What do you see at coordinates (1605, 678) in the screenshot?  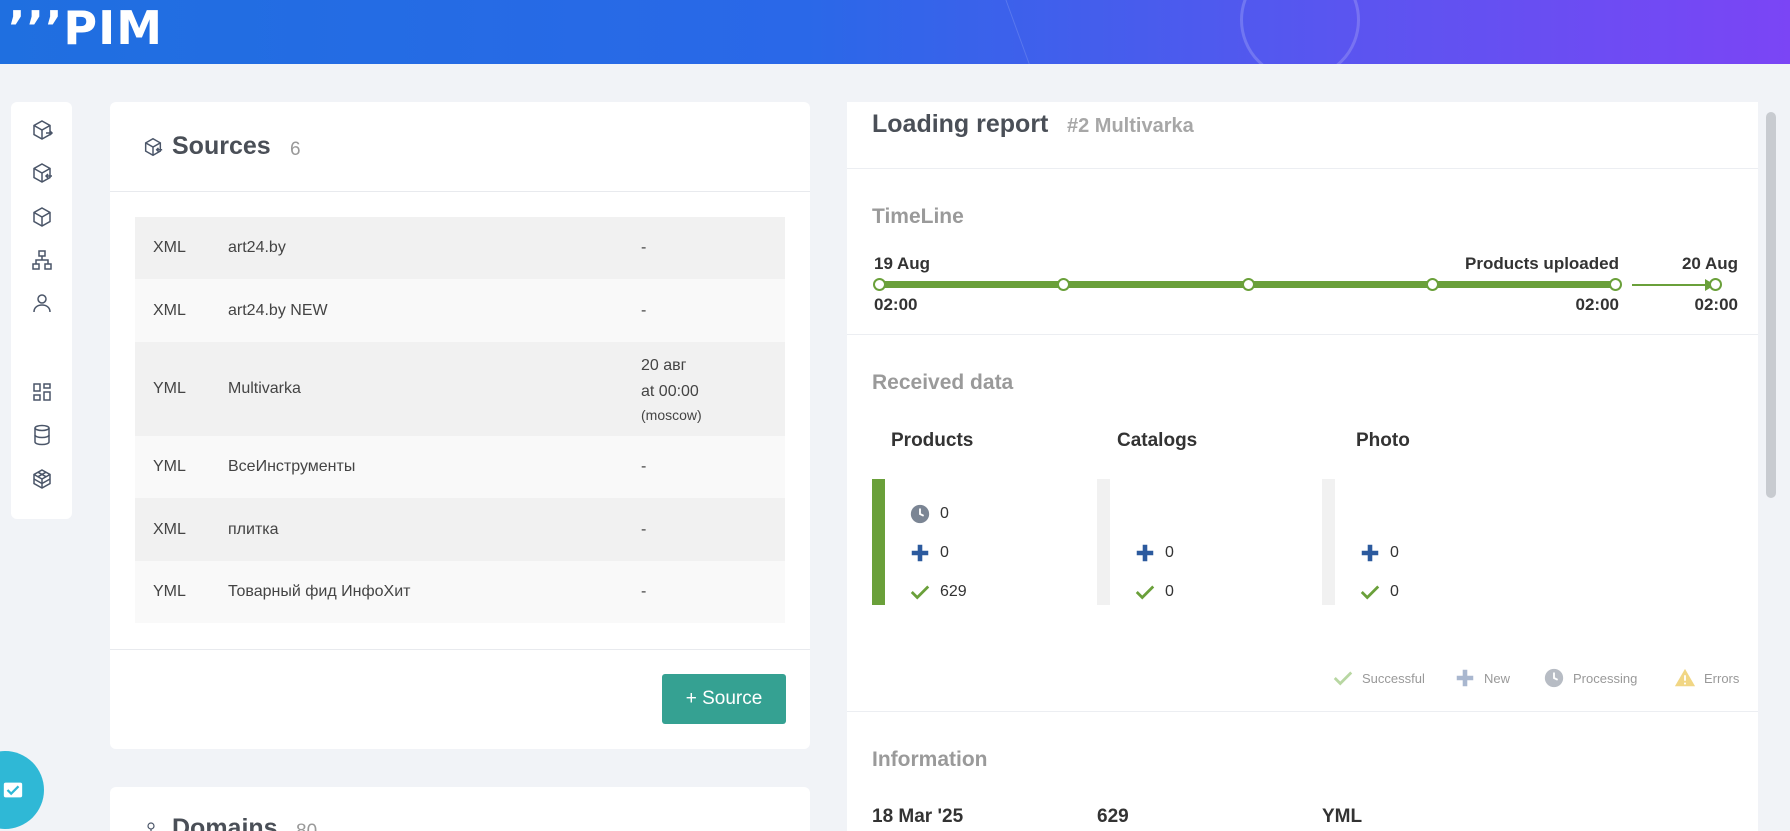 I see `legend-processing-label: Processing` at bounding box center [1605, 678].